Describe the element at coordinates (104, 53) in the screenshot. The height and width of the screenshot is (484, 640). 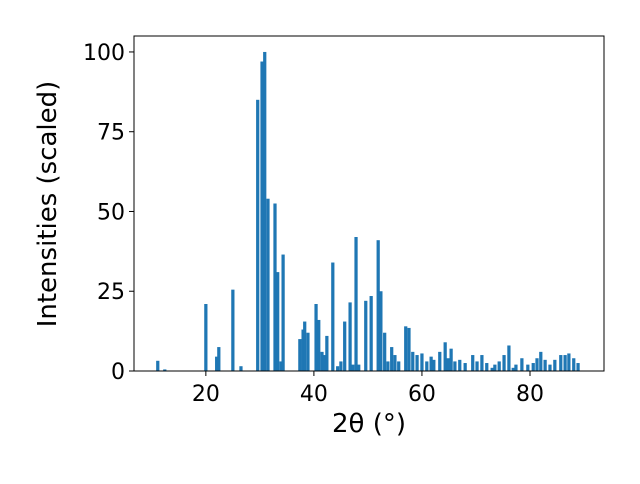
I see `y-tick-label: 100` at that location.